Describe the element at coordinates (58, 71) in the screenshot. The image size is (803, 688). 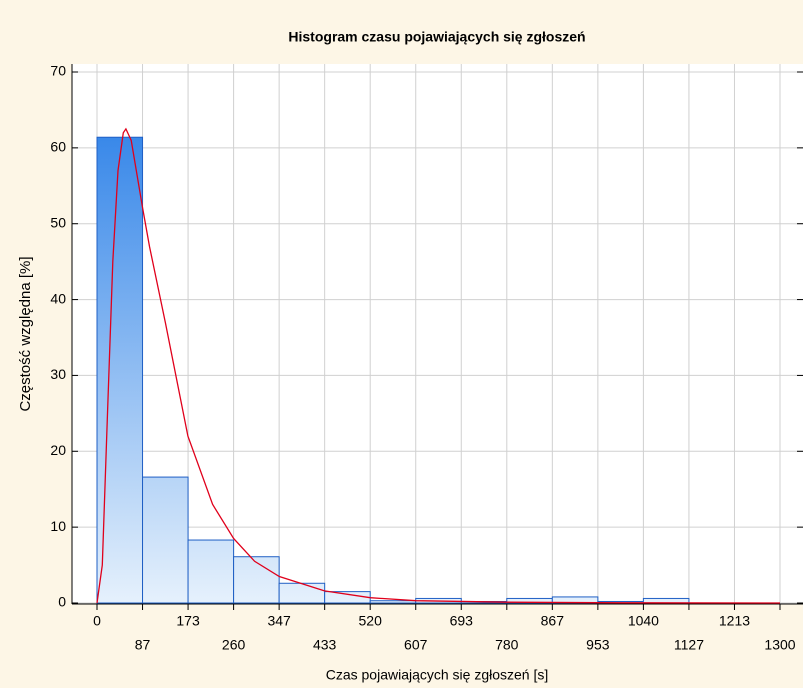
I see `y-tick-label: 70` at that location.